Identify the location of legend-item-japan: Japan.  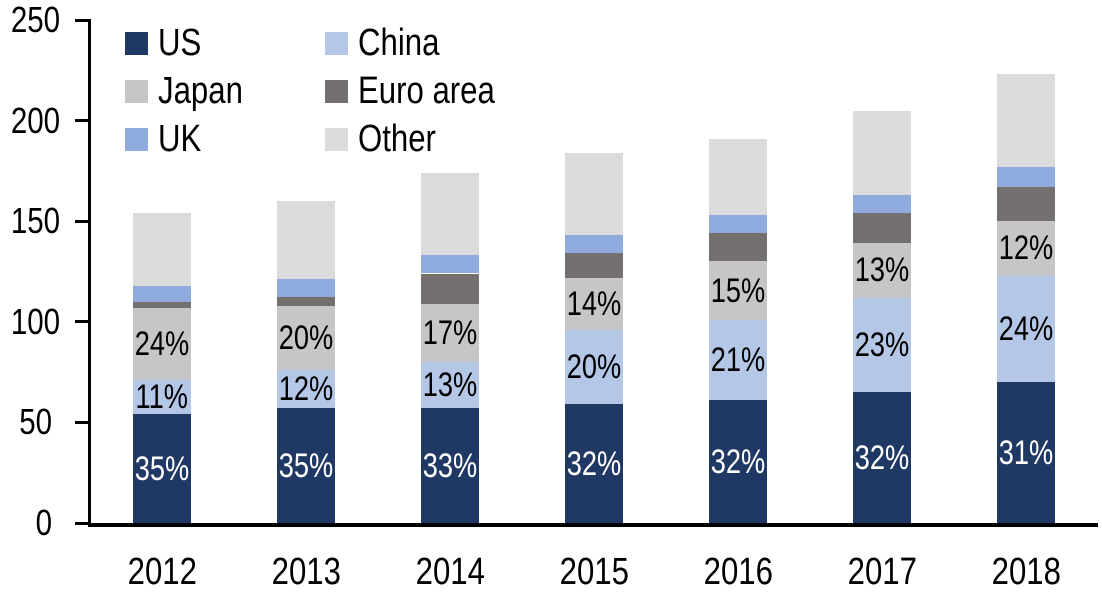
(225, 91).